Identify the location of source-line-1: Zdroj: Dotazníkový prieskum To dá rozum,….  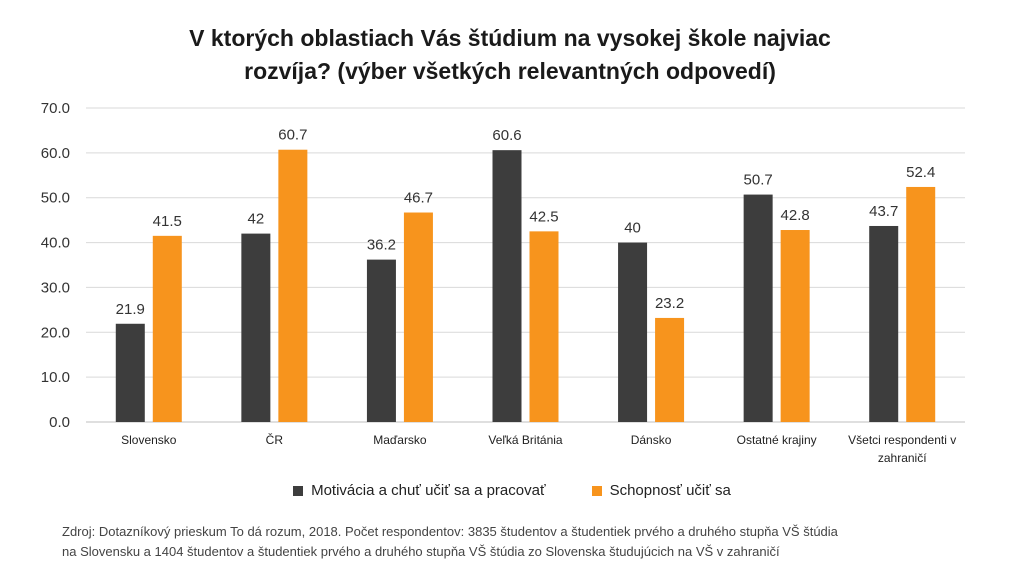
(450, 531).